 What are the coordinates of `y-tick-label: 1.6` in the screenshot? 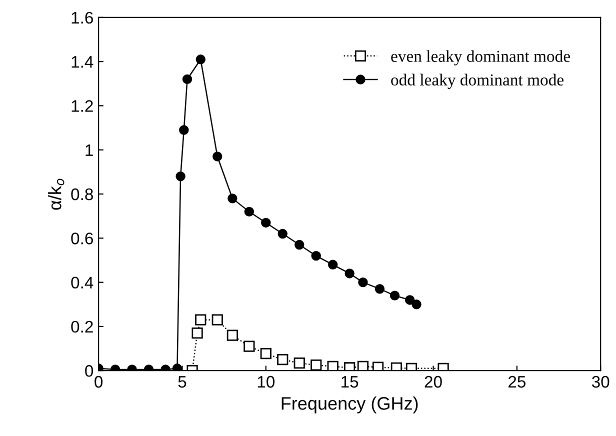 It's located at (82, 18).